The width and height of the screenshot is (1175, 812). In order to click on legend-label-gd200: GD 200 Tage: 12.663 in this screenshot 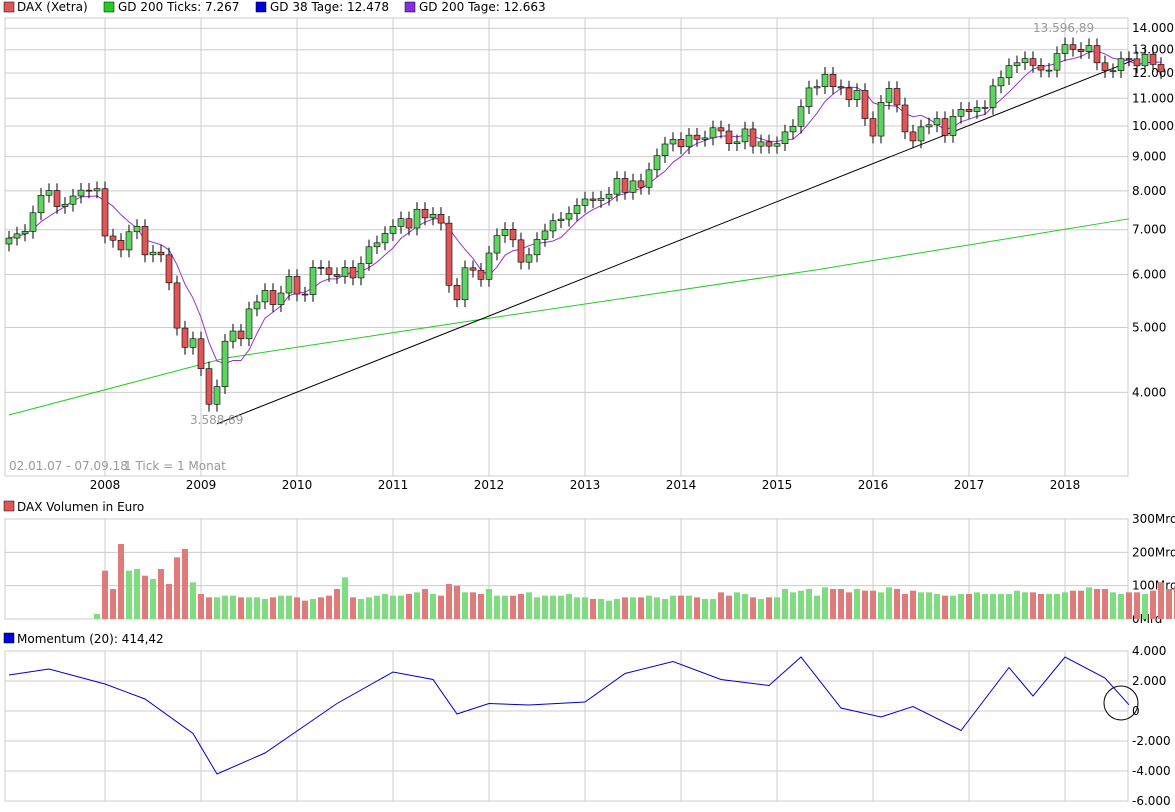, I will do `click(482, 7)`.